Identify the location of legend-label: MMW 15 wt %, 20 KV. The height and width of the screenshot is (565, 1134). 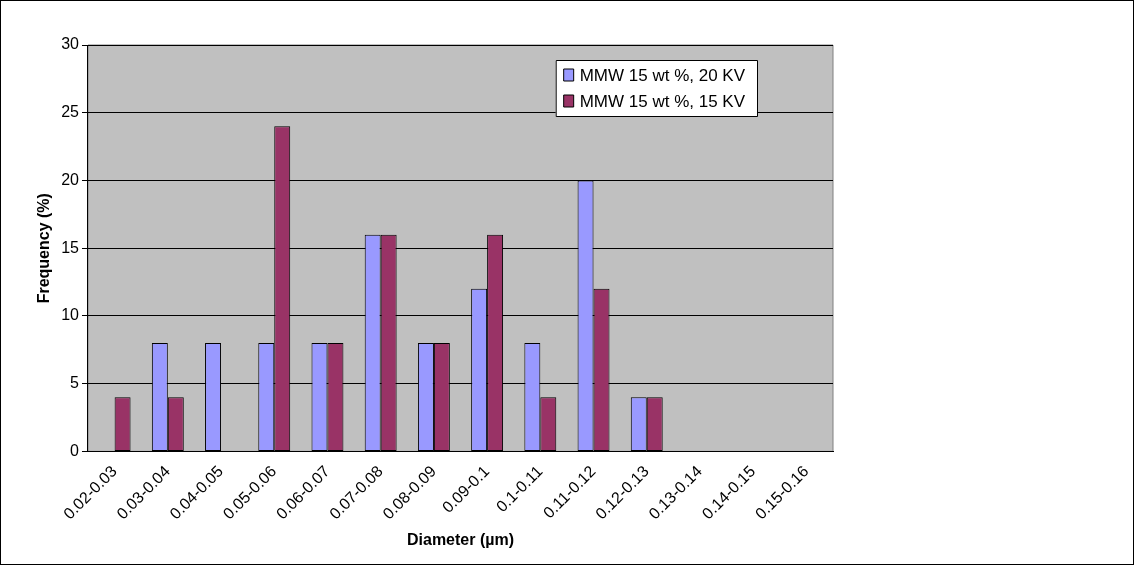
(662, 75).